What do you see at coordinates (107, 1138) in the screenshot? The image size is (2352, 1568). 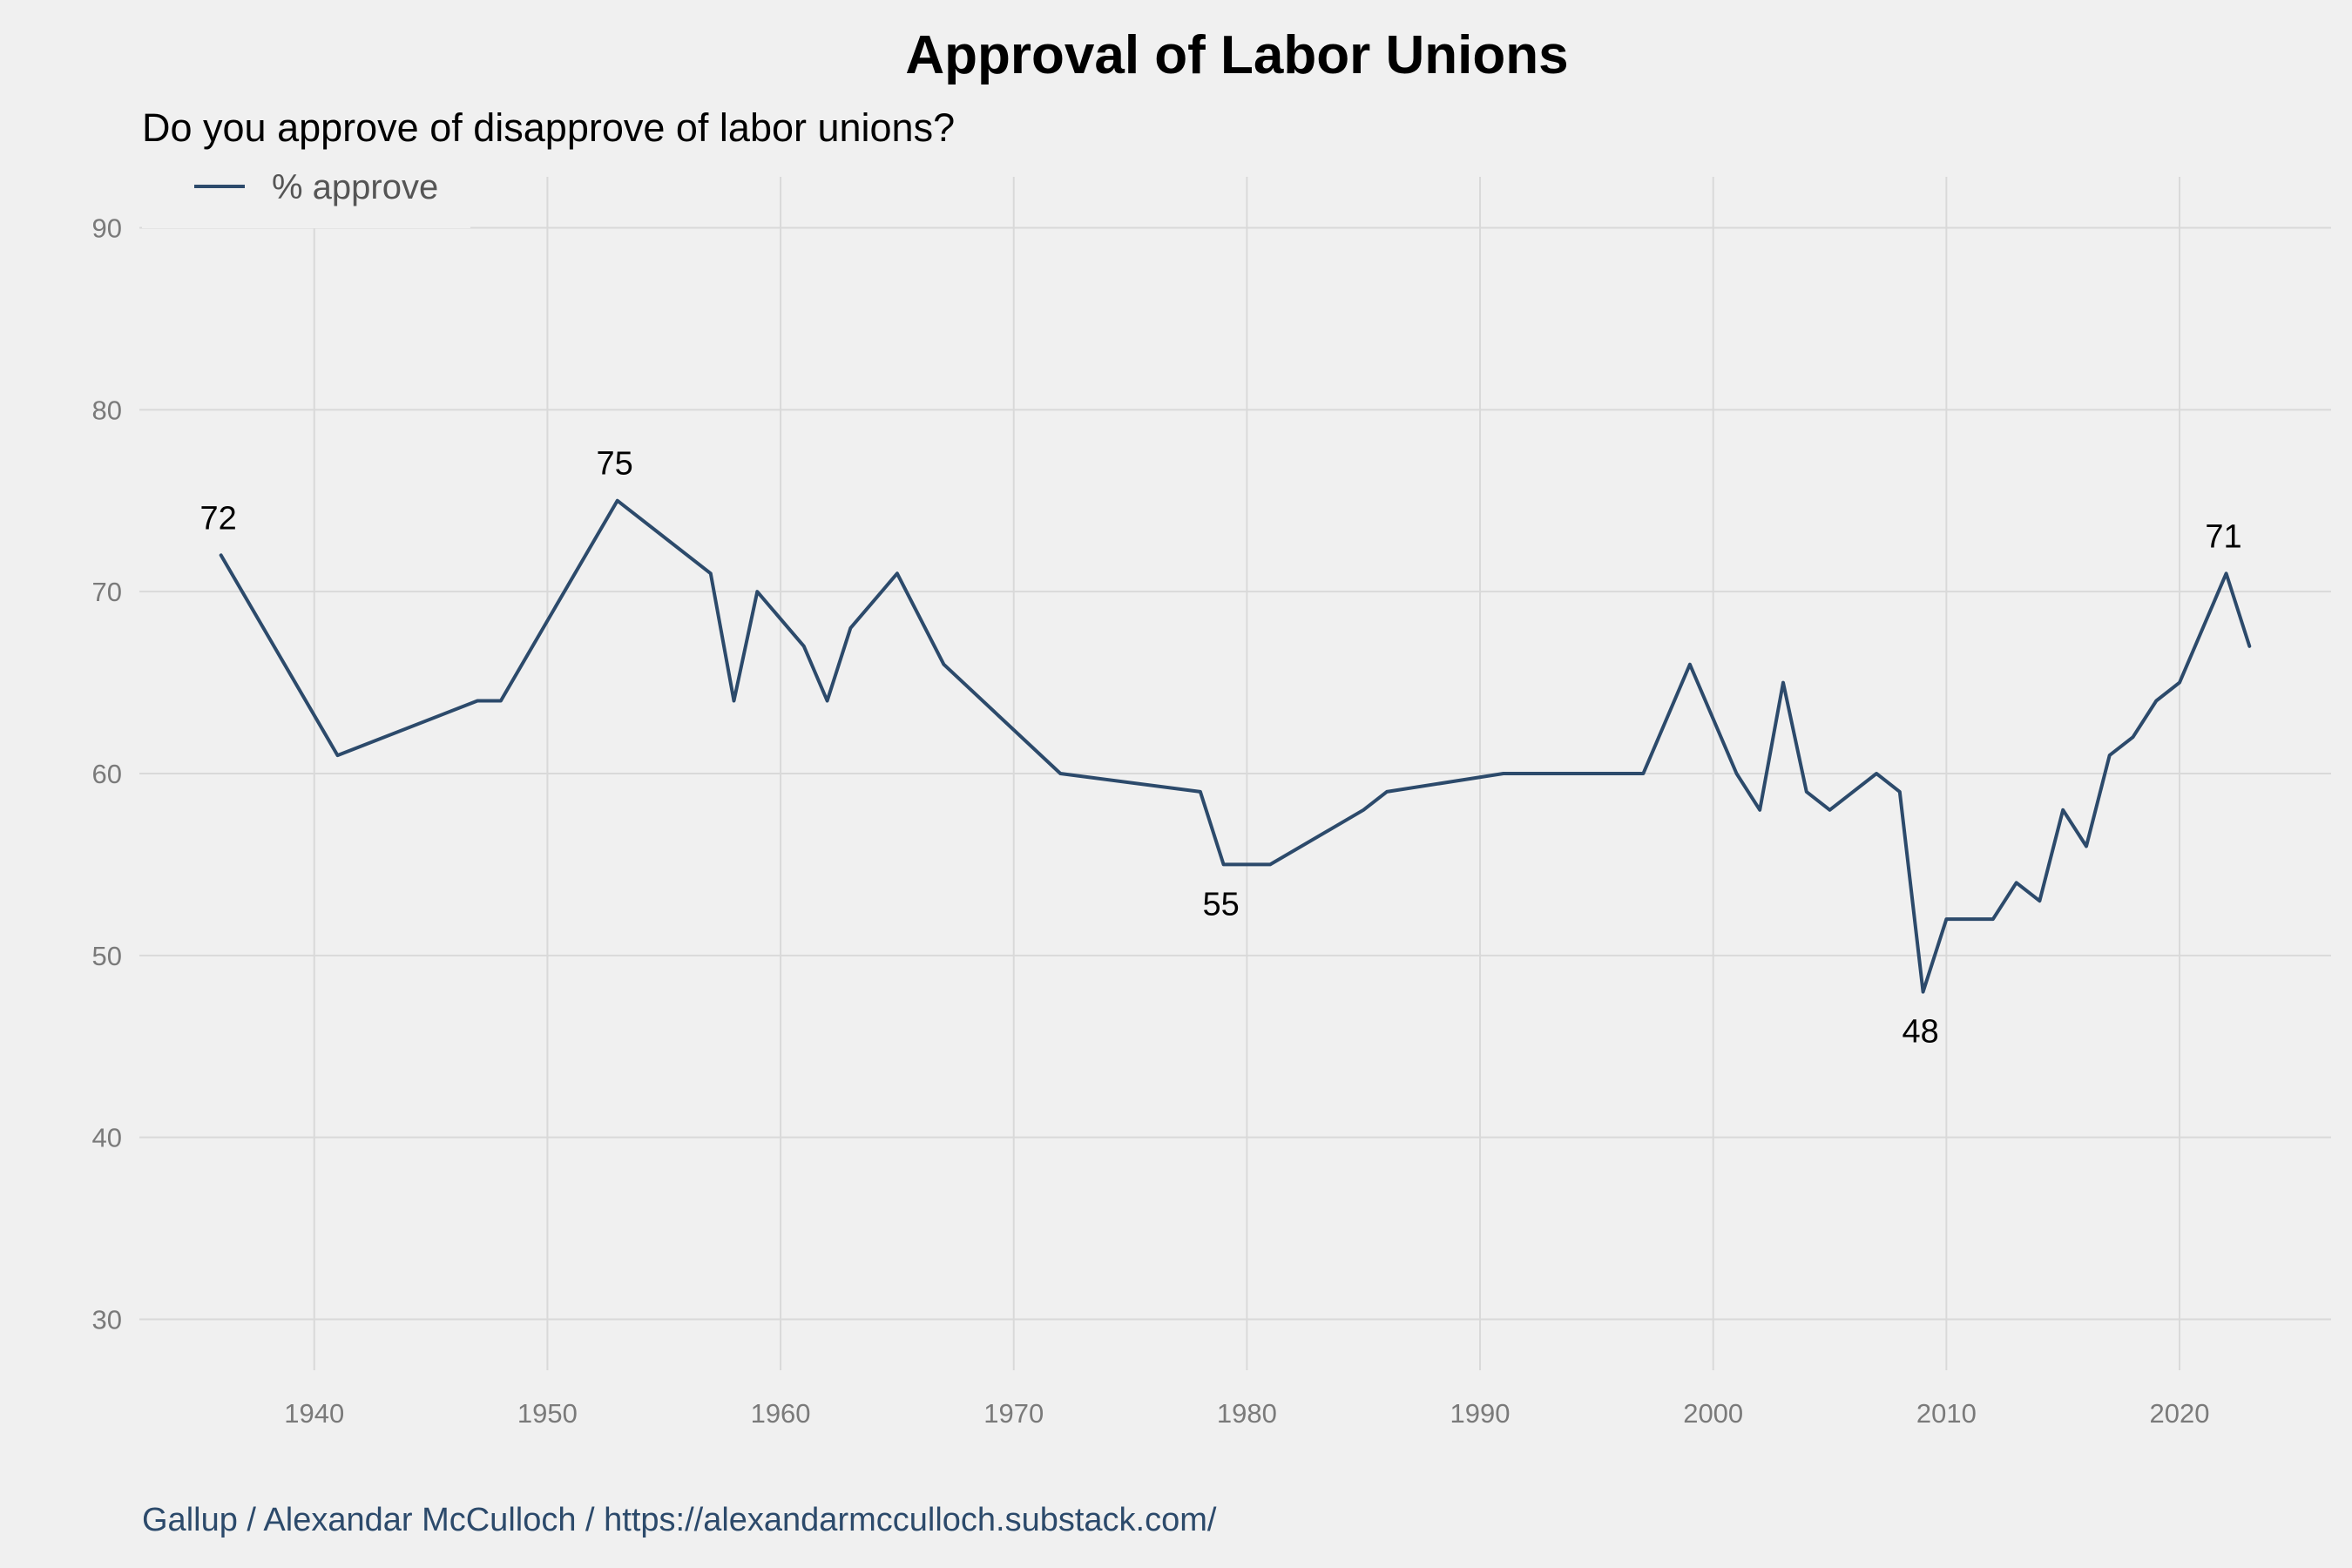 I see `y-tick-label-40: 40` at bounding box center [107, 1138].